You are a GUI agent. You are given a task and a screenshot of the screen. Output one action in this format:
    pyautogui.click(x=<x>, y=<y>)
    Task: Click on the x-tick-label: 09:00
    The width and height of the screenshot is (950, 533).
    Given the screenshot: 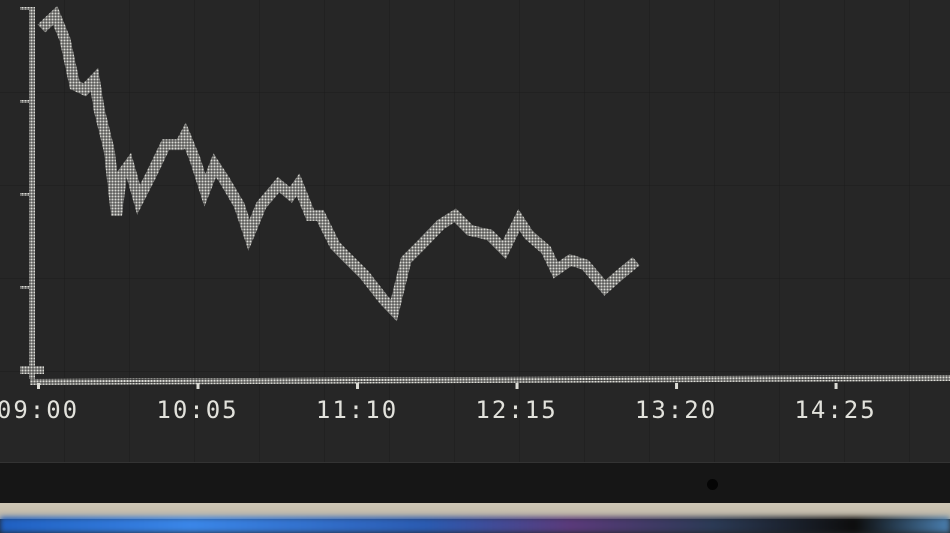 What is the action you would take?
    pyautogui.click(x=39, y=410)
    